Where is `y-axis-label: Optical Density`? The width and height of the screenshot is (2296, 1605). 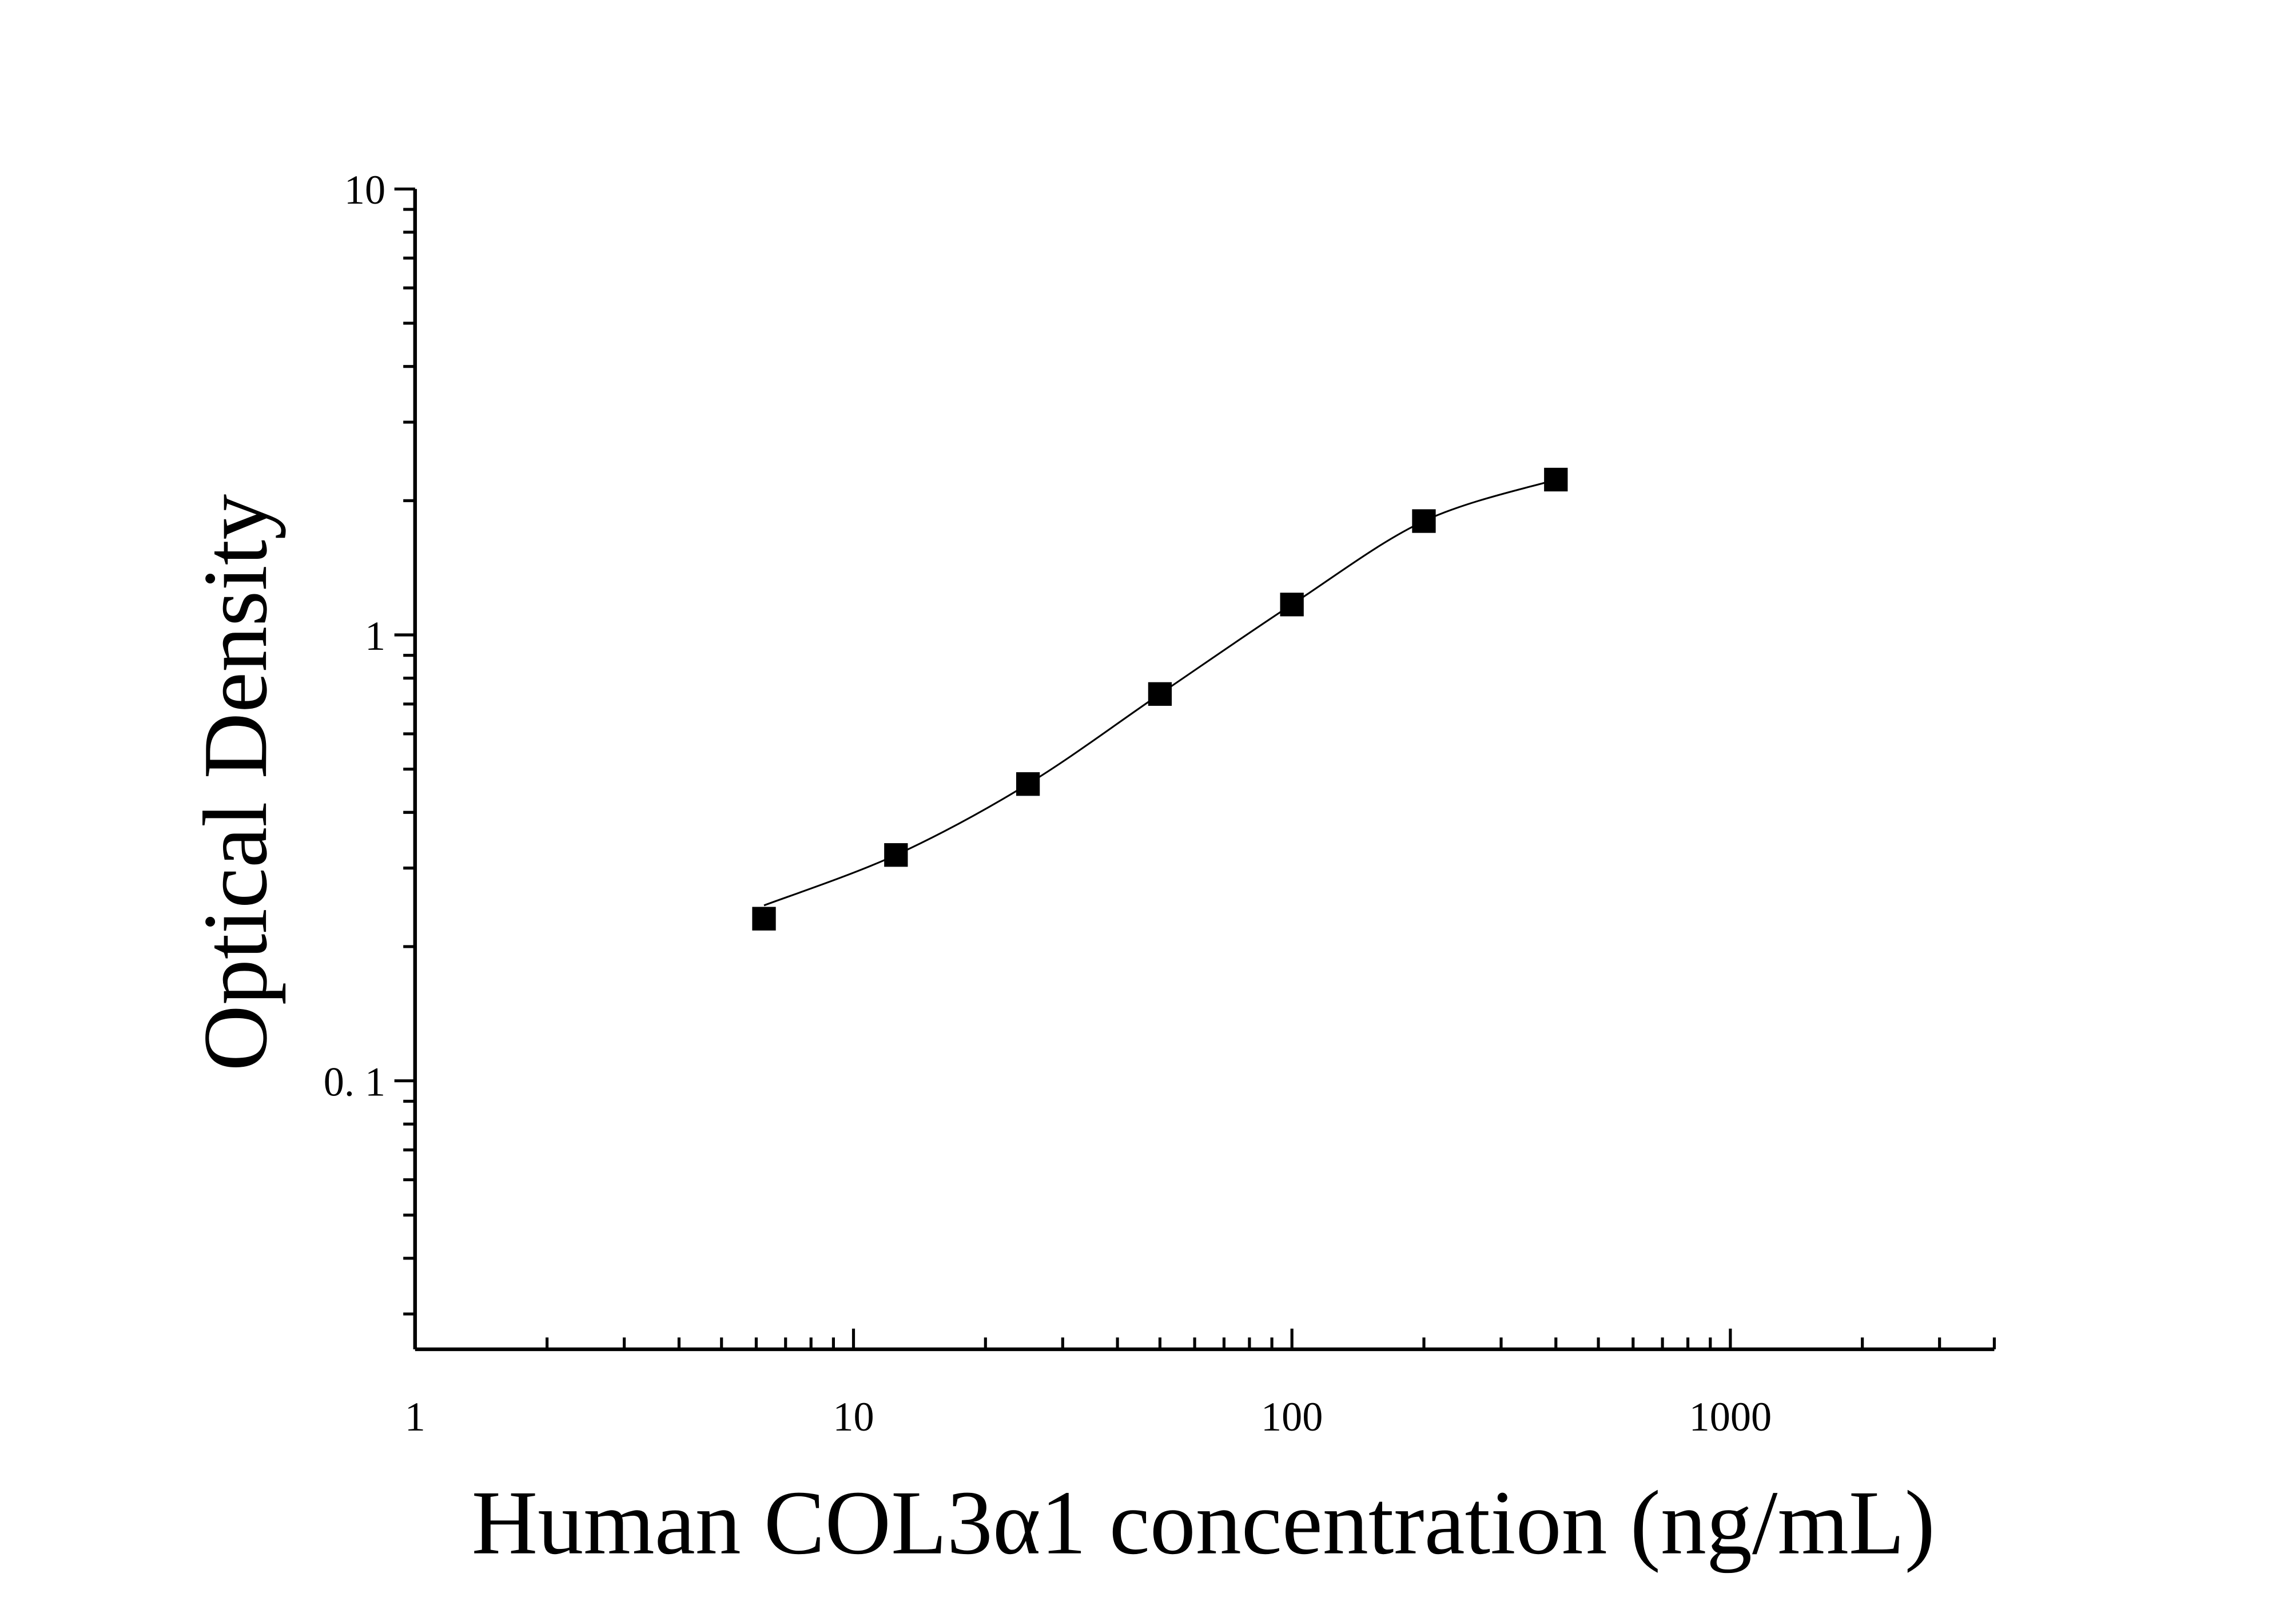
y-axis-label: Optical Density is located at coordinates (235, 782).